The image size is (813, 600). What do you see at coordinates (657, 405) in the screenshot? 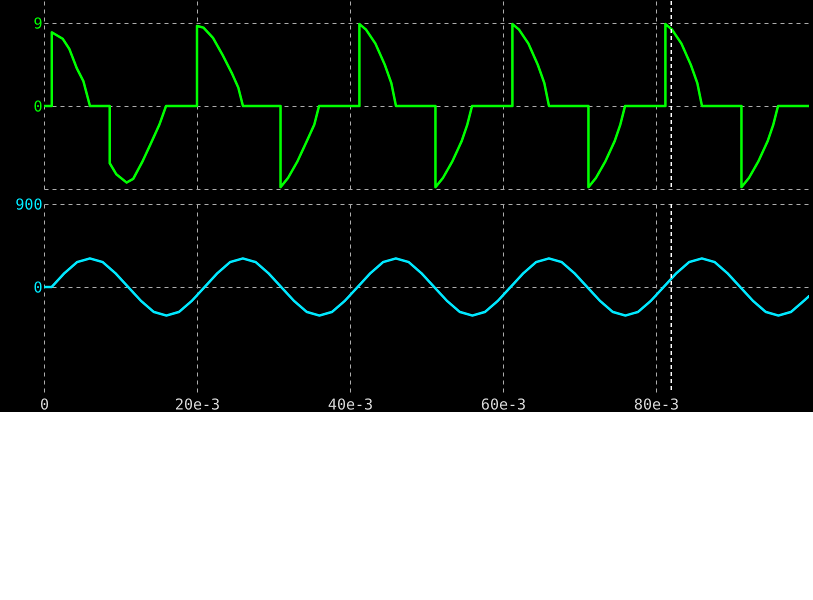
I see `x-tick-label: 80e-3` at bounding box center [657, 405].